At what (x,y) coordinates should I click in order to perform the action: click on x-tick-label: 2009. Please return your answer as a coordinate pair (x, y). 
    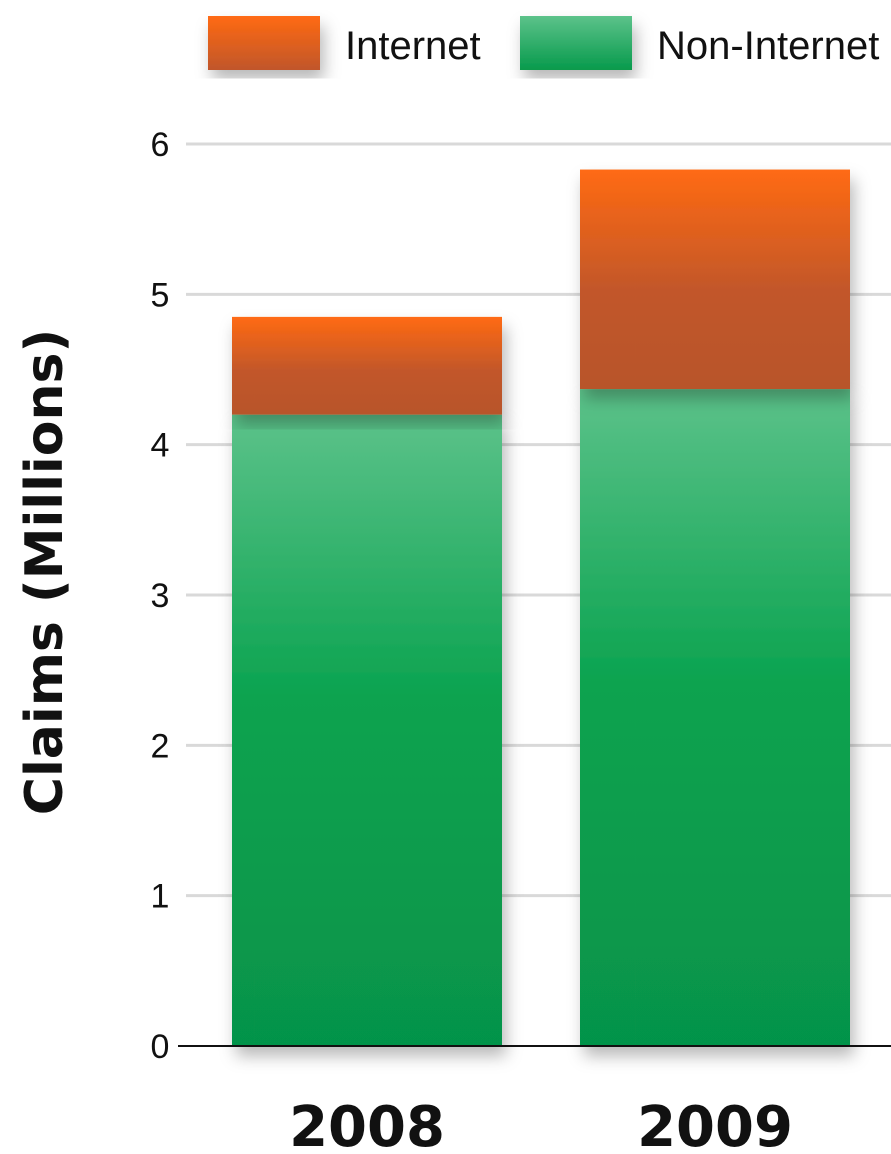
    Looking at the image, I should click on (715, 1124).